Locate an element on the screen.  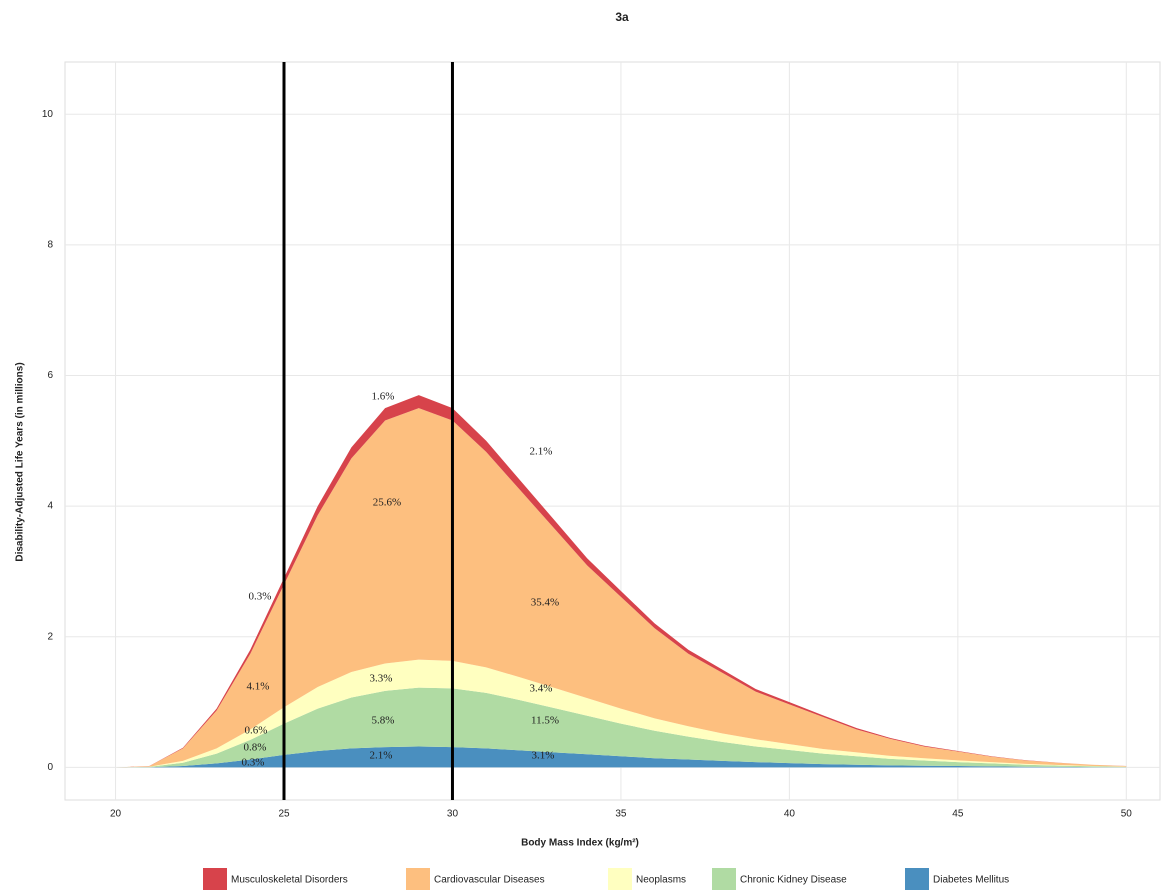
y-tick-label: 4 is located at coordinates (50, 506).